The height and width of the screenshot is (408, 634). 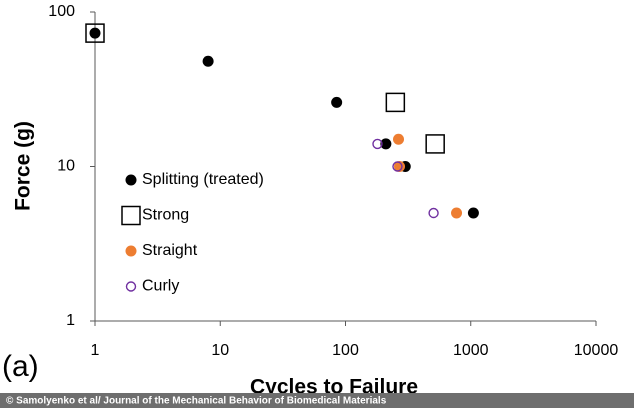 I want to click on y-tick-label: 10, so click(x=66, y=166).